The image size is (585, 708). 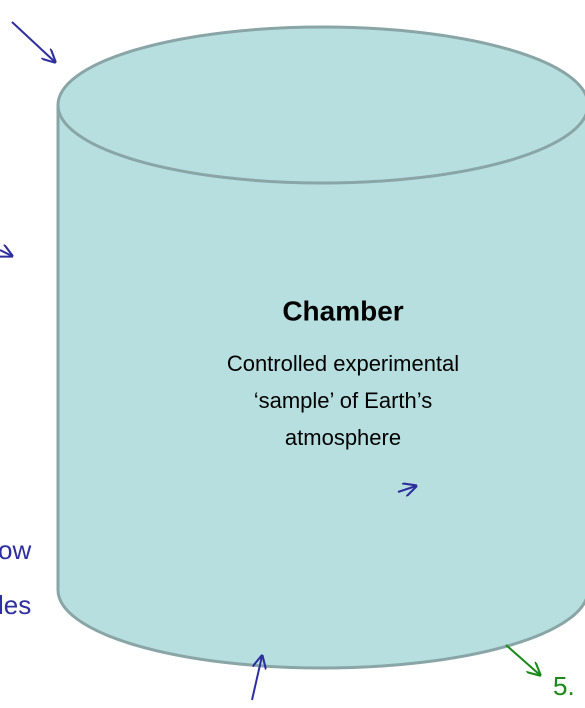 What do you see at coordinates (342, 310) in the screenshot?
I see `chamber-title: Chamber` at bounding box center [342, 310].